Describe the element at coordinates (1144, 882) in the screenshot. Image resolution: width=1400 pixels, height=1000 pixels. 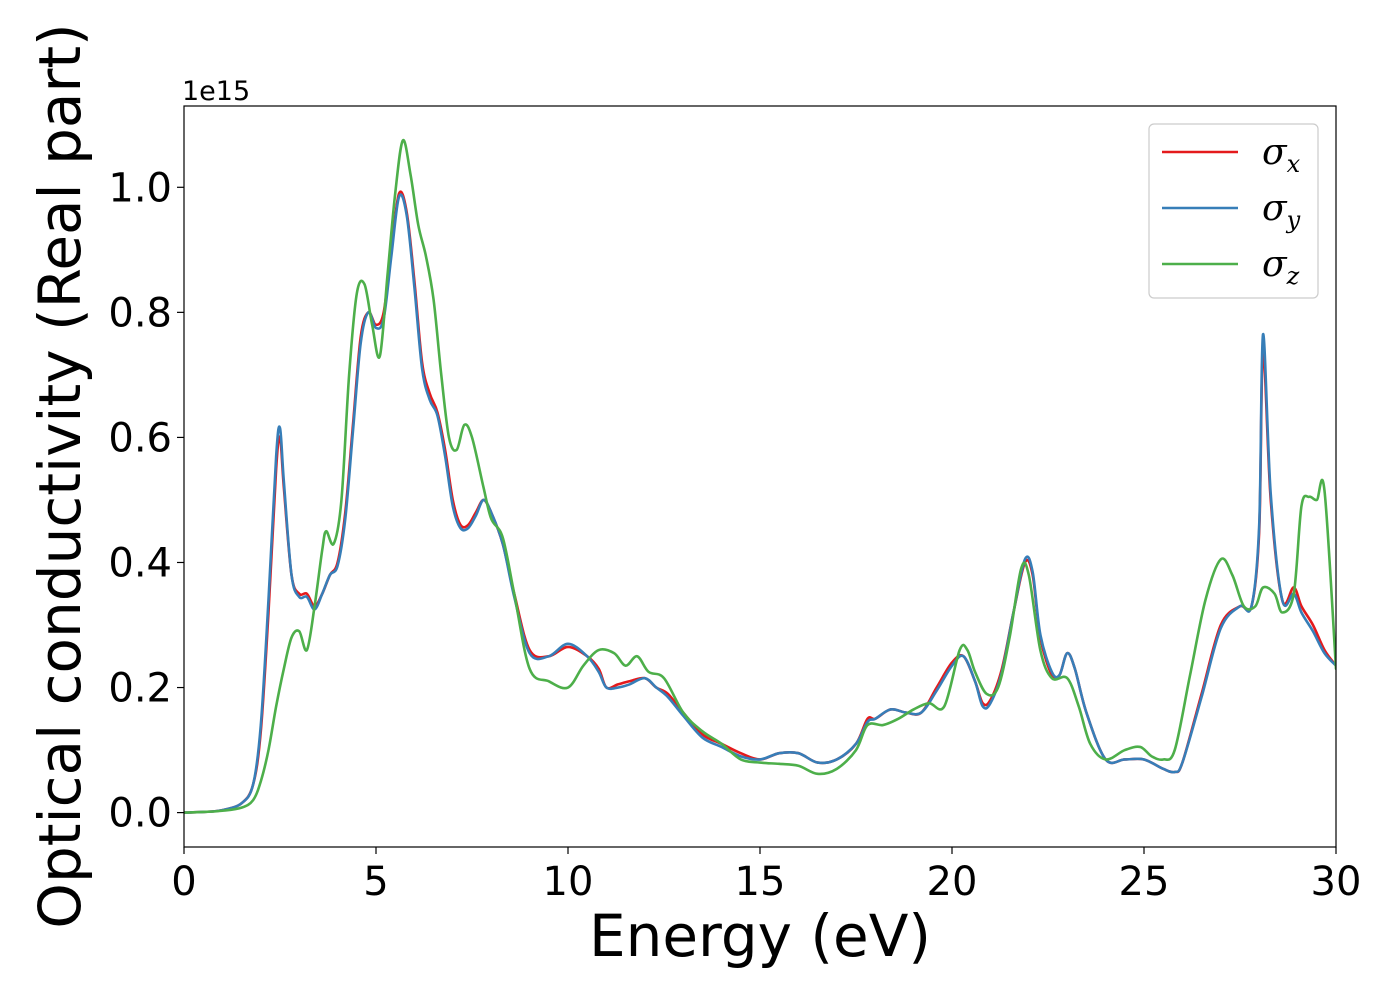
I see `x-tick-label: 25` at that location.